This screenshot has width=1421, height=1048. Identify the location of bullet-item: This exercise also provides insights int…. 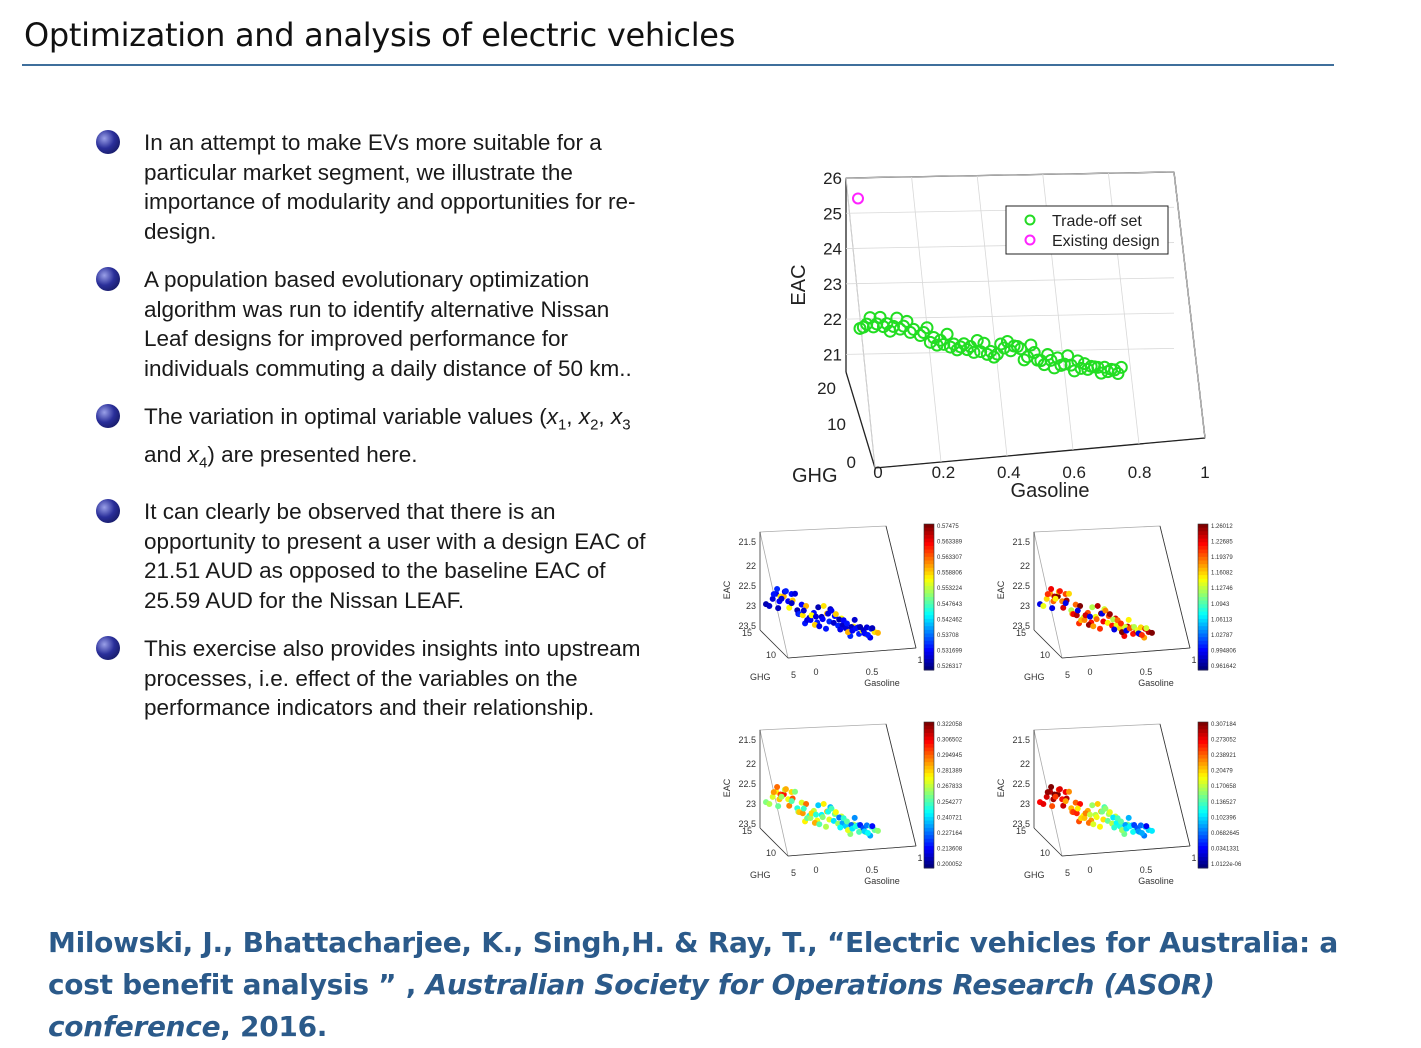
(376, 678).